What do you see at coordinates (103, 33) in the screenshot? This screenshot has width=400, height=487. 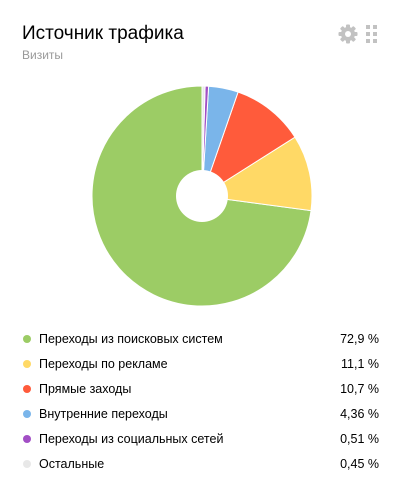 I see `widget-title: Источник трафика` at bounding box center [103, 33].